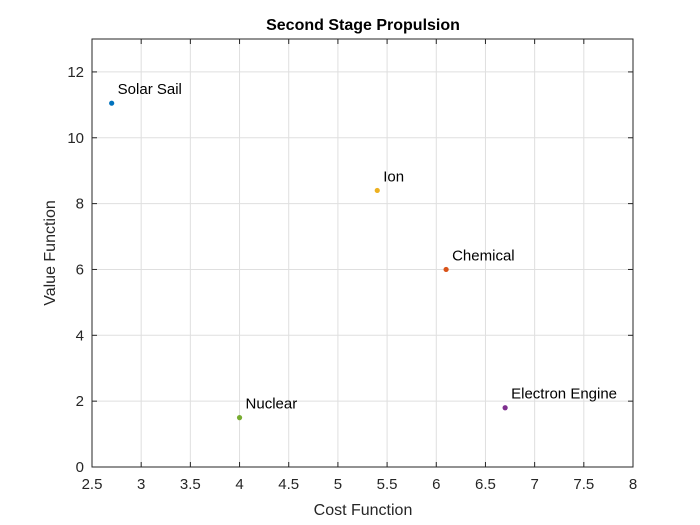 The image size is (700, 525). What do you see at coordinates (436, 484) in the screenshot?
I see `x-tick-label: 6` at bounding box center [436, 484].